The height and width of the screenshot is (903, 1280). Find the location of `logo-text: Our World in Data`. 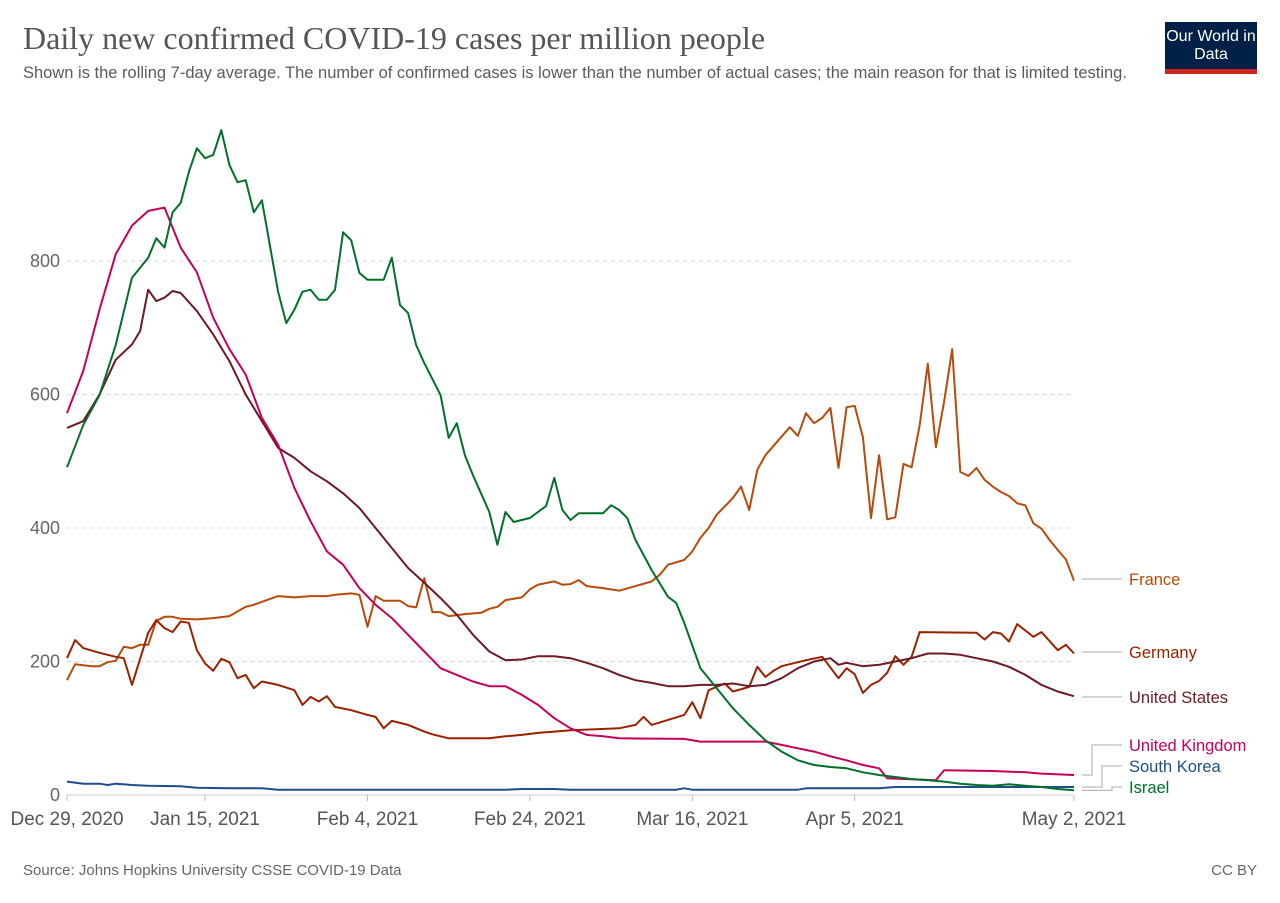

logo-text: Our World in Data is located at coordinates (1211, 45).